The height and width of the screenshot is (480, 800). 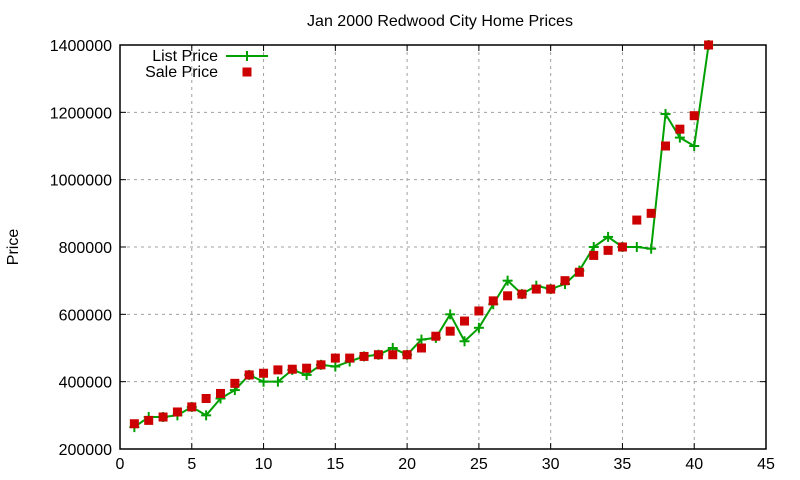 I want to click on chart-title: Jan 2000 Redwood City Home Prices, so click(x=440, y=21).